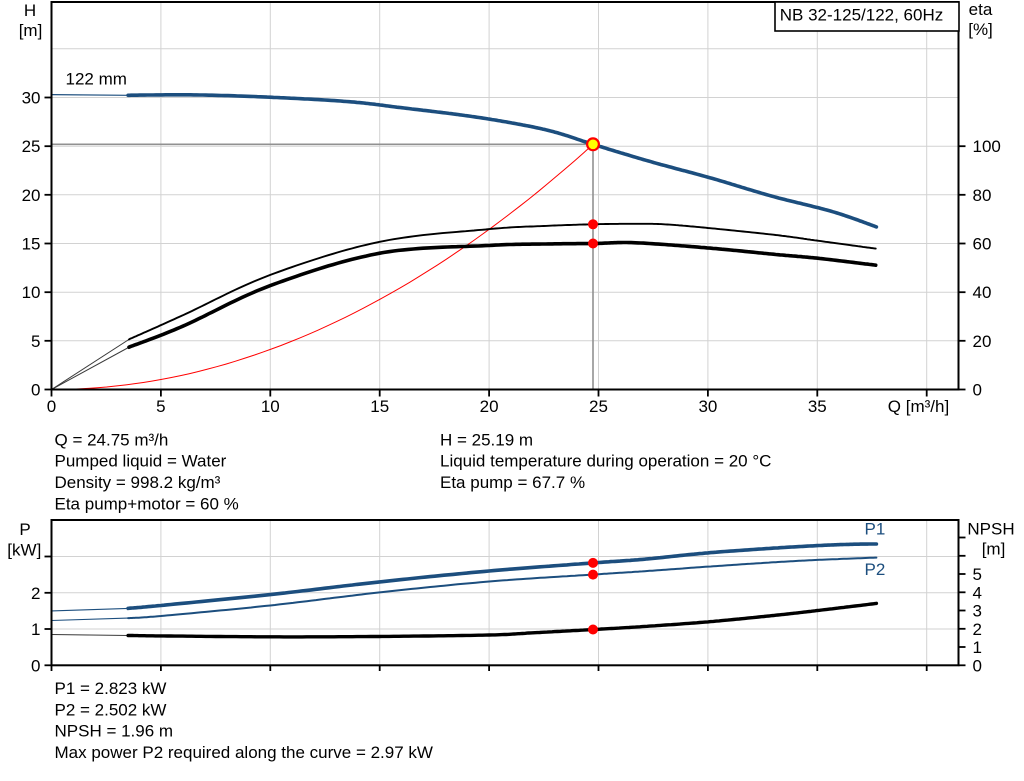 The width and height of the screenshot is (1024, 781). I want to click on svg-text: 80, so click(982, 195).